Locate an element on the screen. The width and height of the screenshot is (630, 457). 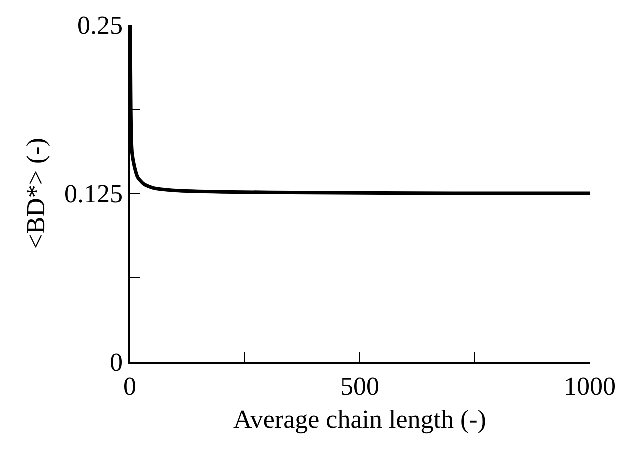
y-axis-title: <BD*> (-) is located at coordinates (35, 193).